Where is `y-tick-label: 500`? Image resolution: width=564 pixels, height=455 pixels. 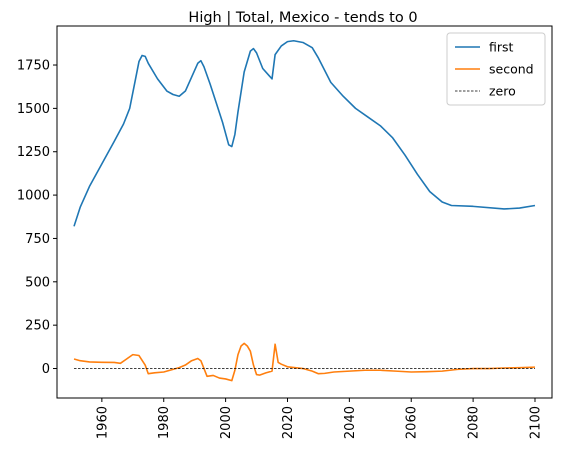 y-tick-label: 500 is located at coordinates (37, 282).